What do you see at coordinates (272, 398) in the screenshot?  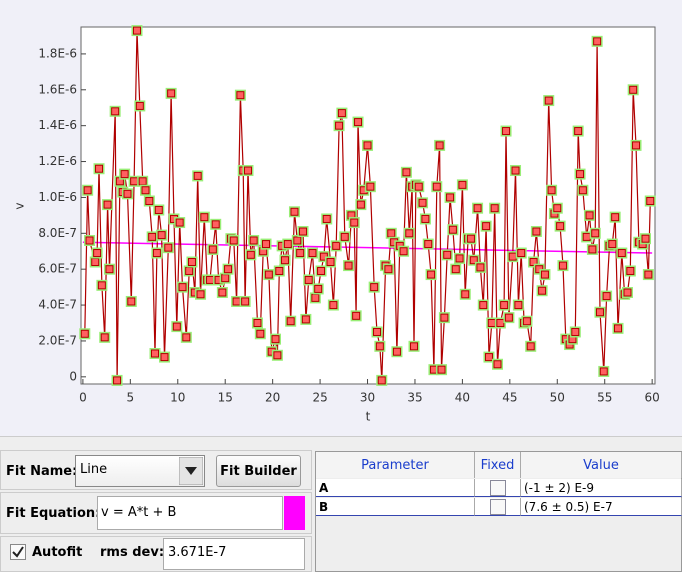 I see `x-tick-label: 20` at bounding box center [272, 398].